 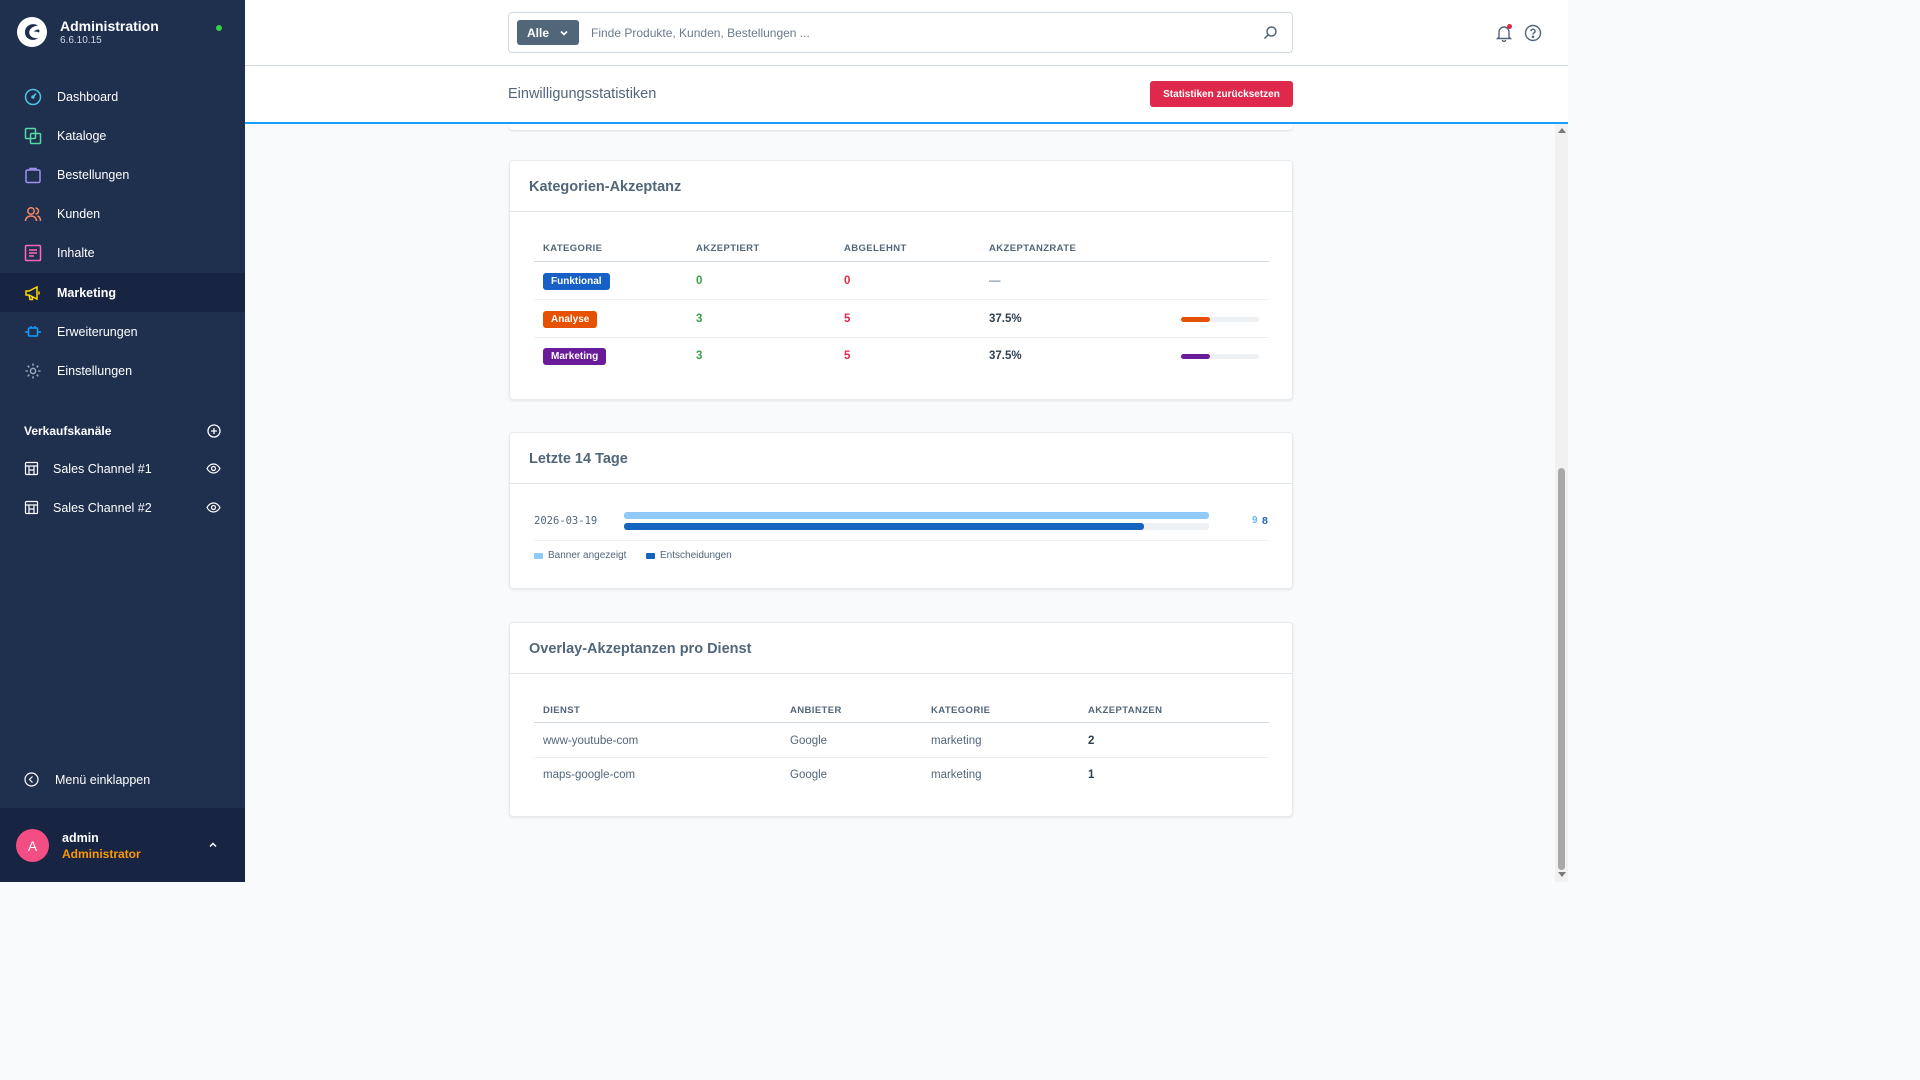 I want to click on nav-item-settings: Einstellungen, so click(x=122, y=370).